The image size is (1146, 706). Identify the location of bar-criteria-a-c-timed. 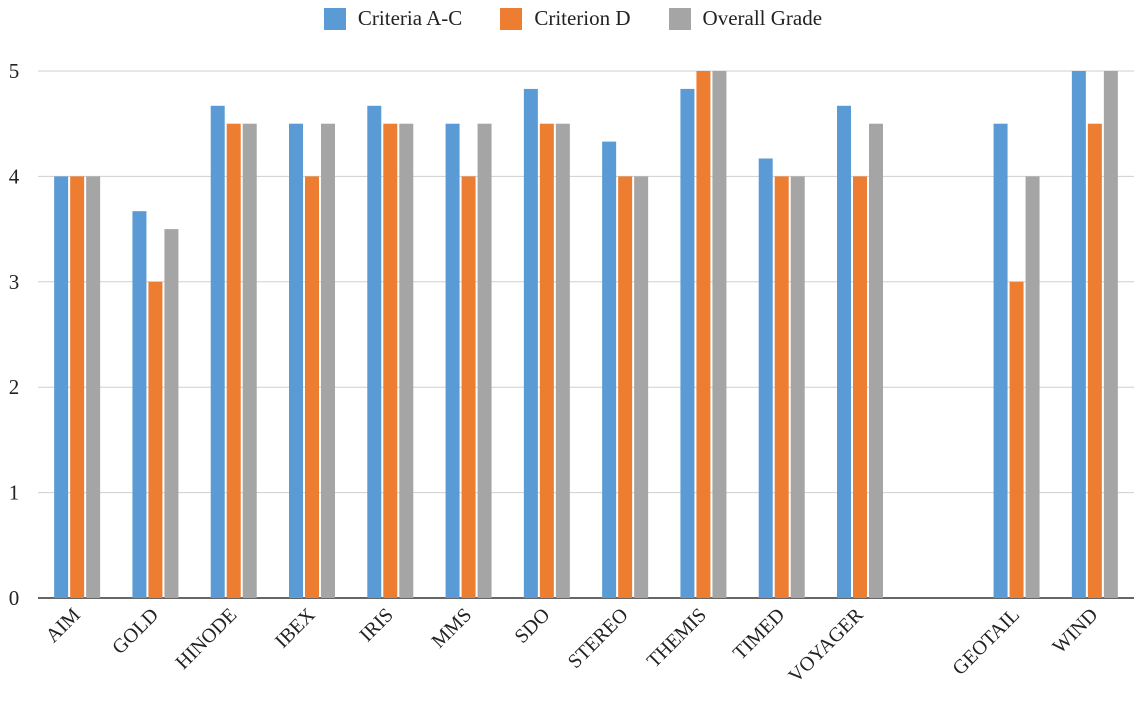
(765, 378).